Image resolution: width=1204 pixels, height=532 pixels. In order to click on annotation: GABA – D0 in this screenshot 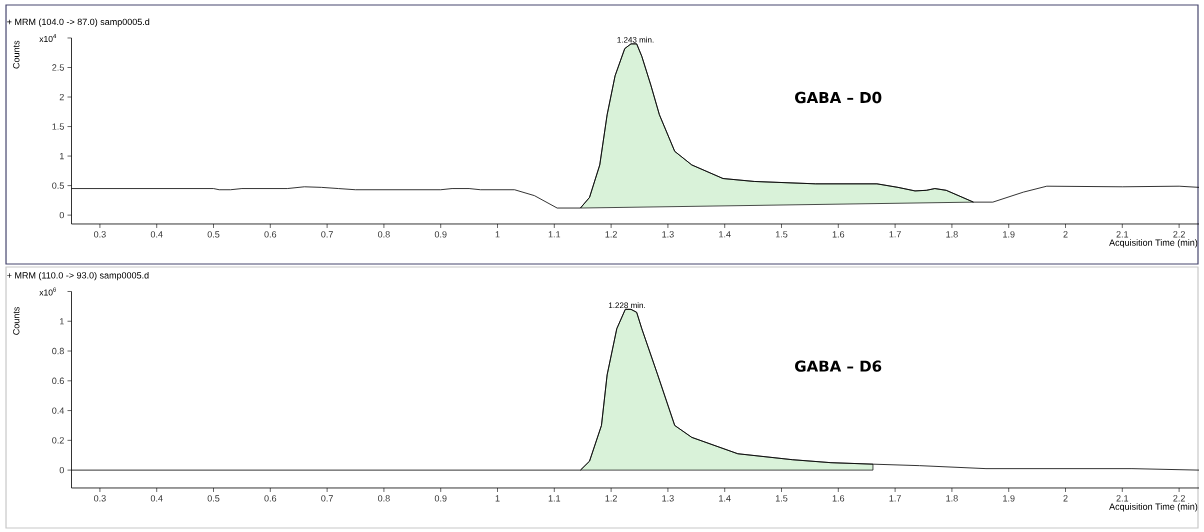, I will do `click(838, 97)`.